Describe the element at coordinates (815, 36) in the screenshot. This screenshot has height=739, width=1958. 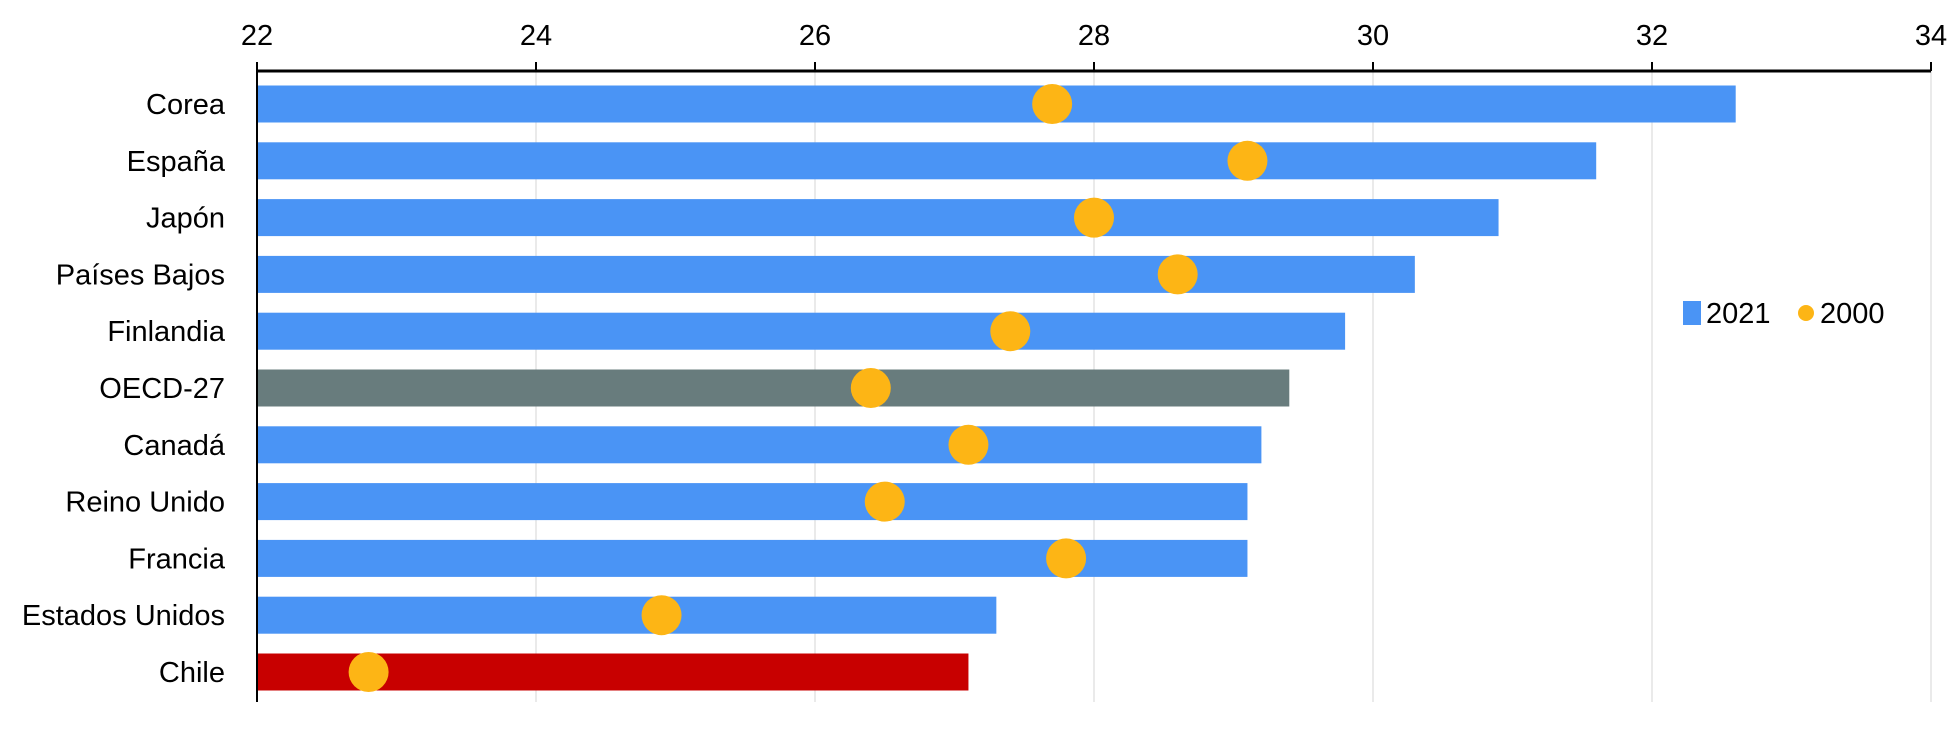
I see `x-tick-label: 26` at that location.